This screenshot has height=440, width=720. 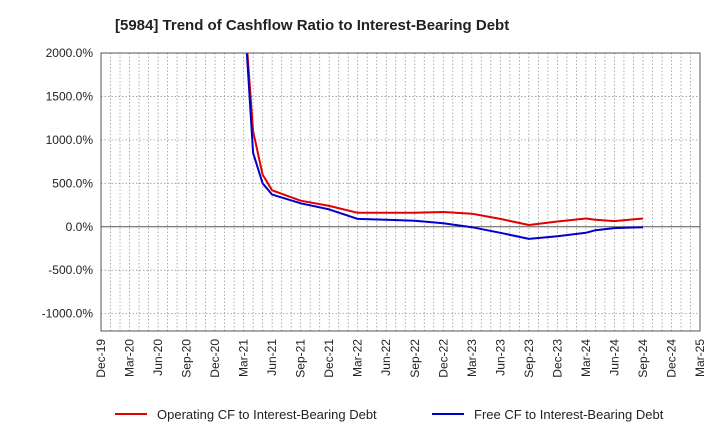 What do you see at coordinates (215, 358) in the screenshot?
I see `x-tick-label: Dec-20` at bounding box center [215, 358].